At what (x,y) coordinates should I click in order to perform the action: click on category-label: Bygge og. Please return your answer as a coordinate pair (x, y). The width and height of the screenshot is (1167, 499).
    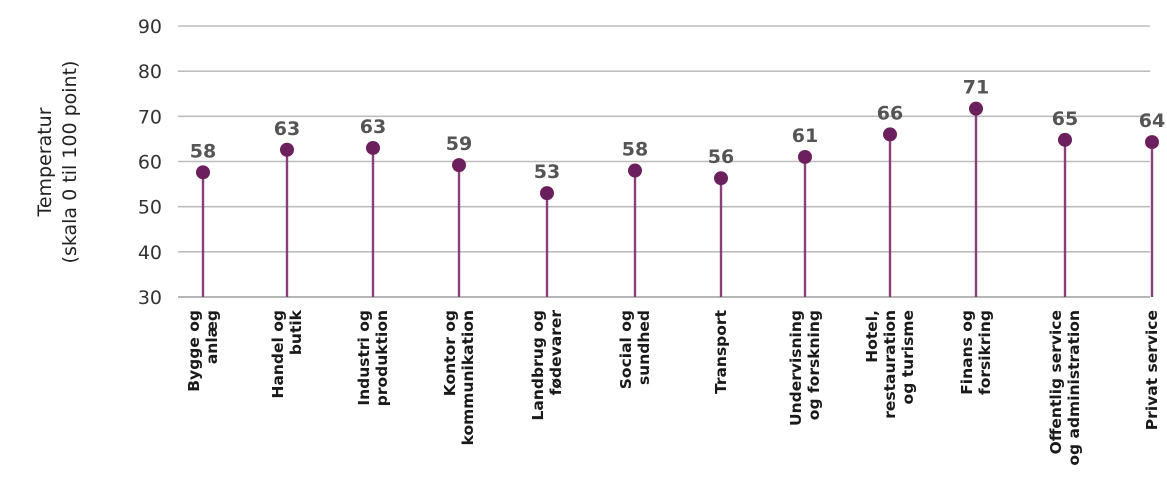
    Looking at the image, I should click on (194, 351).